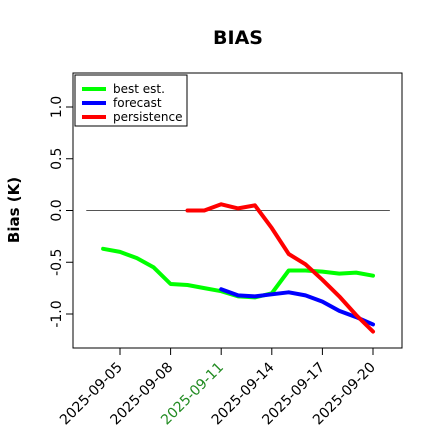 The image size is (440, 440). What do you see at coordinates (137, 103) in the screenshot?
I see `legend-label: forecast` at bounding box center [137, 103].